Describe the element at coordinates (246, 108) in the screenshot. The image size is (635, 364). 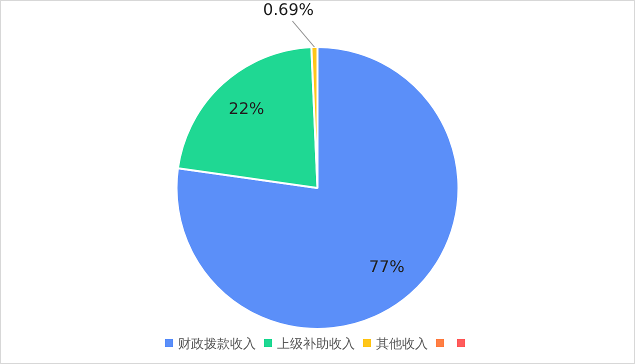
I see `data-label: 22%` at that location.